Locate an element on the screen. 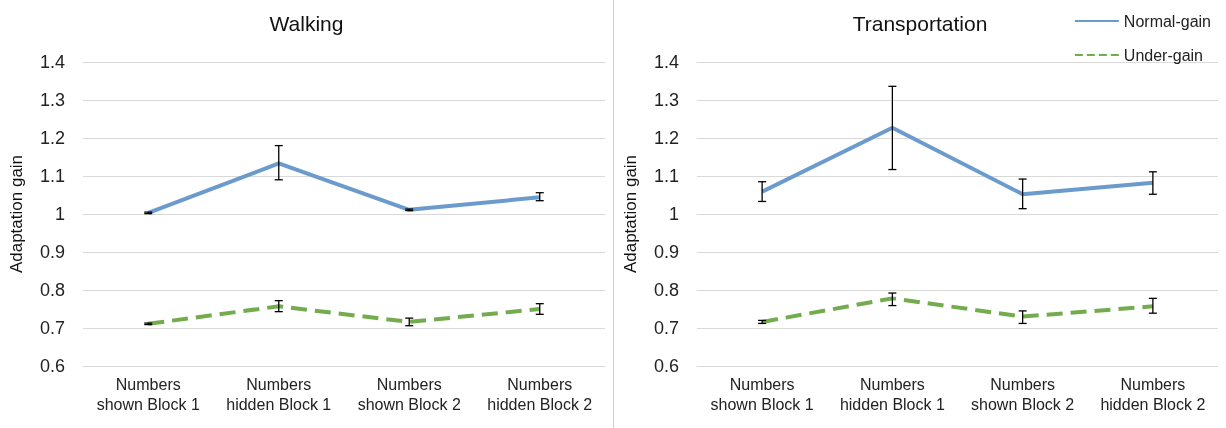  chart-title: Transportation is located at coordinates (920, 23).